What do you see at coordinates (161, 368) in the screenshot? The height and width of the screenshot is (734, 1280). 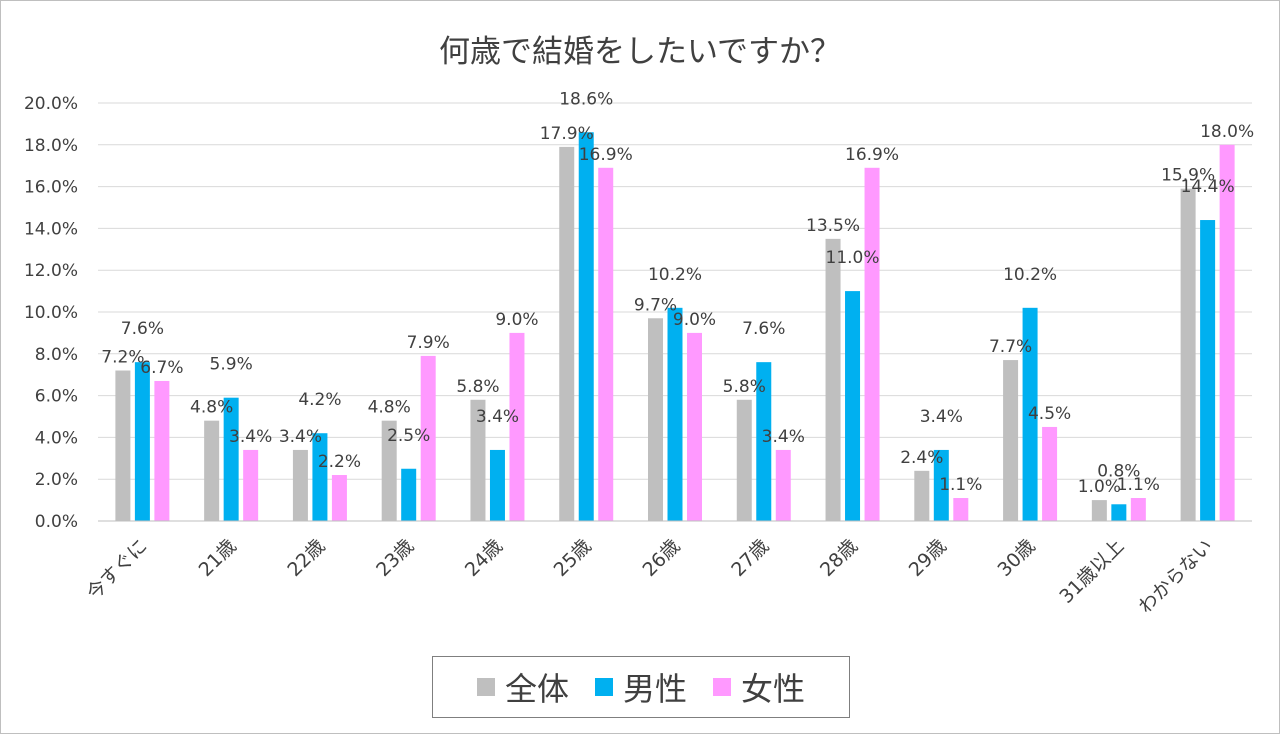 I see `data-label: 6.7%` at bounding box center [161, 368].